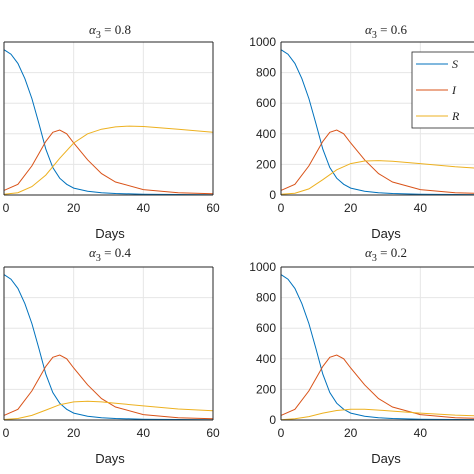 Image resolution: width=474 pixels, height=474 pixels. Describe the element at coordinates (262, 42) in the screenshot. I see `panel-2-ytick-label-5: 1000` at that location.